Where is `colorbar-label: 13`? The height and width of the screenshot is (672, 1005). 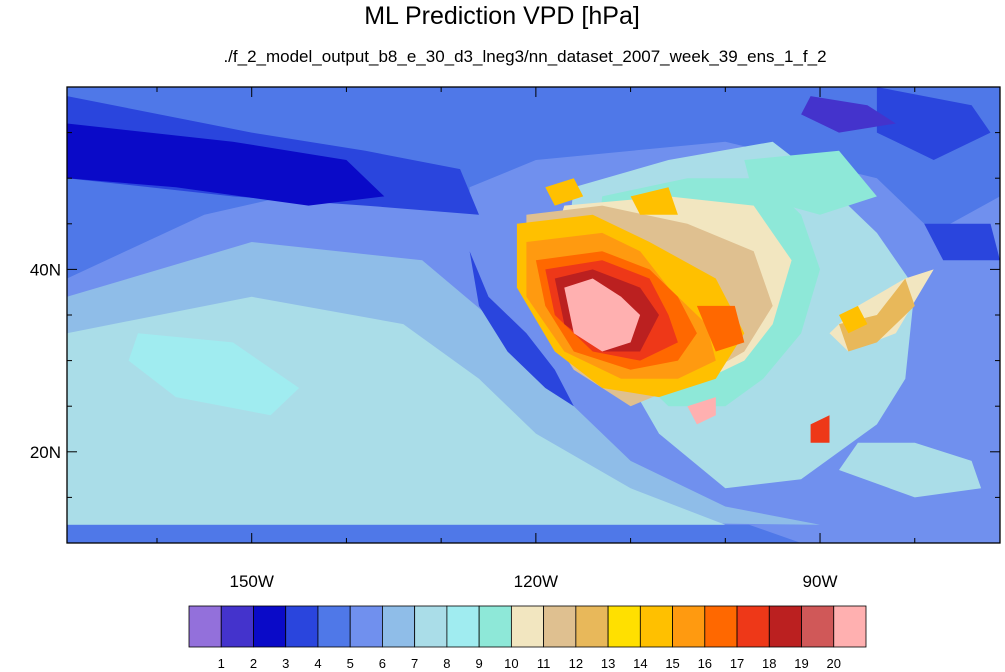 colorbar-label: 13 is located at coordinates (608, 663).